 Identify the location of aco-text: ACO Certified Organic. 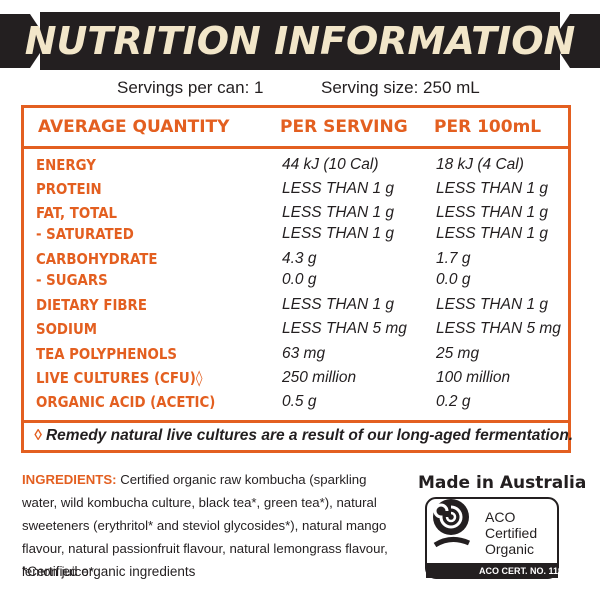
(511, 533).